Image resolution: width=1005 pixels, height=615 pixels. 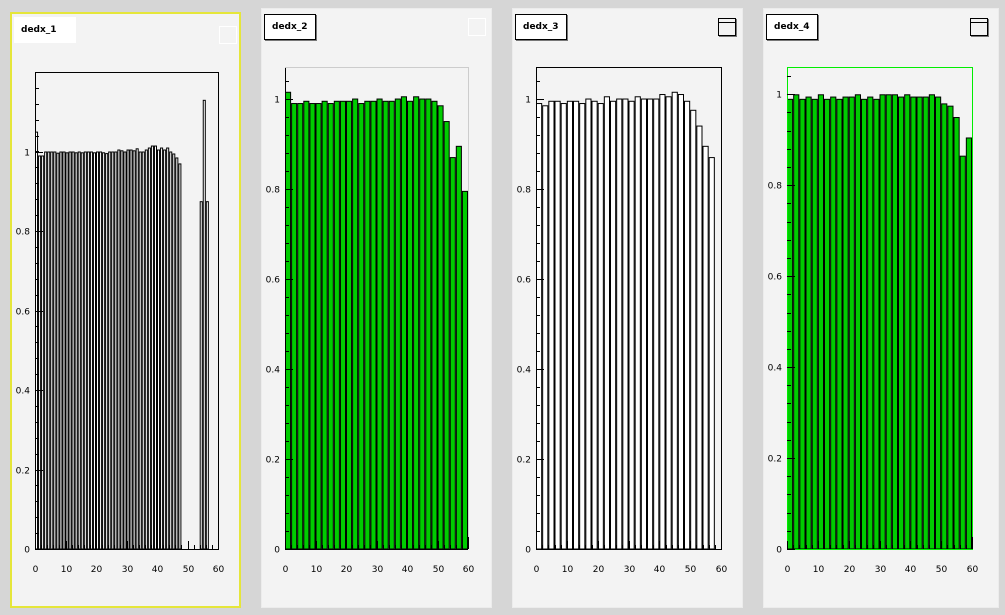 I want to click on y-tick-label: 0.8, so click(x=23, y=233).